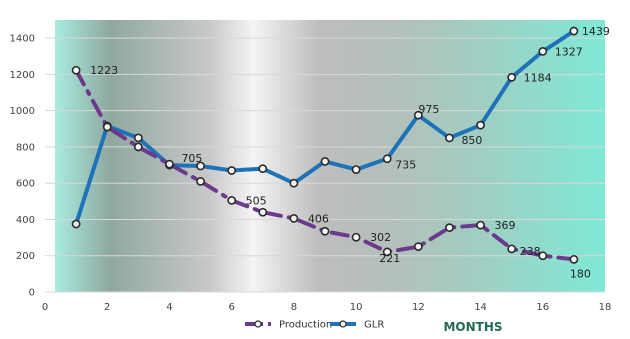 The image size is (630, 339). I want to click on x-tick-label: 18, so click(605, 307).